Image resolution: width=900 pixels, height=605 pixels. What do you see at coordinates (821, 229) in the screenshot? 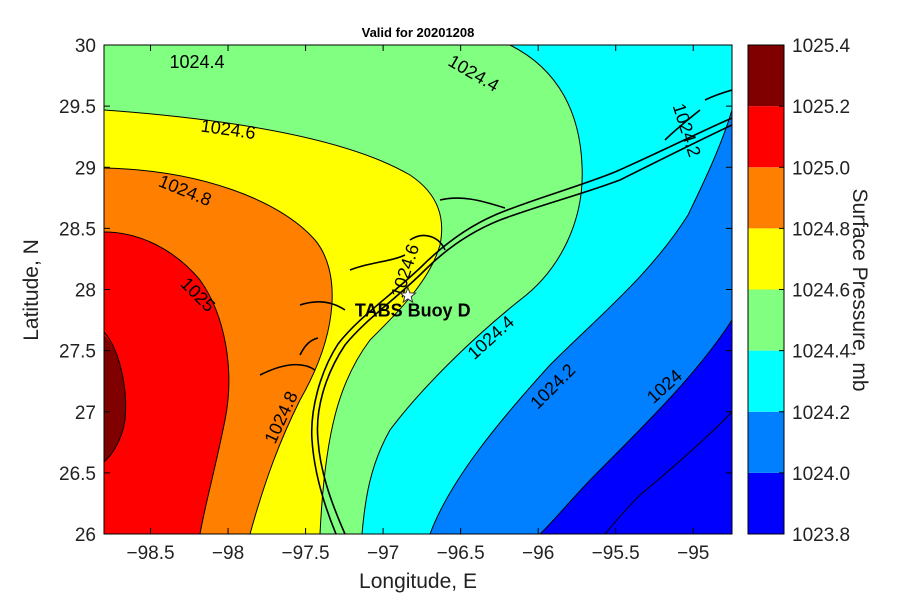
I see `colorbar-tick-label: 1024.8` at bounding box center [821, 229].